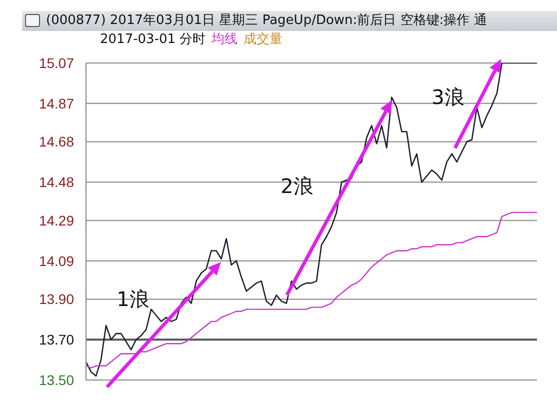 The image size is (557, 411). What do you see at coordinates (56, 182) in the screenshot?
I see `y-tick-label: 14.48` at bounding box center [56, 182].